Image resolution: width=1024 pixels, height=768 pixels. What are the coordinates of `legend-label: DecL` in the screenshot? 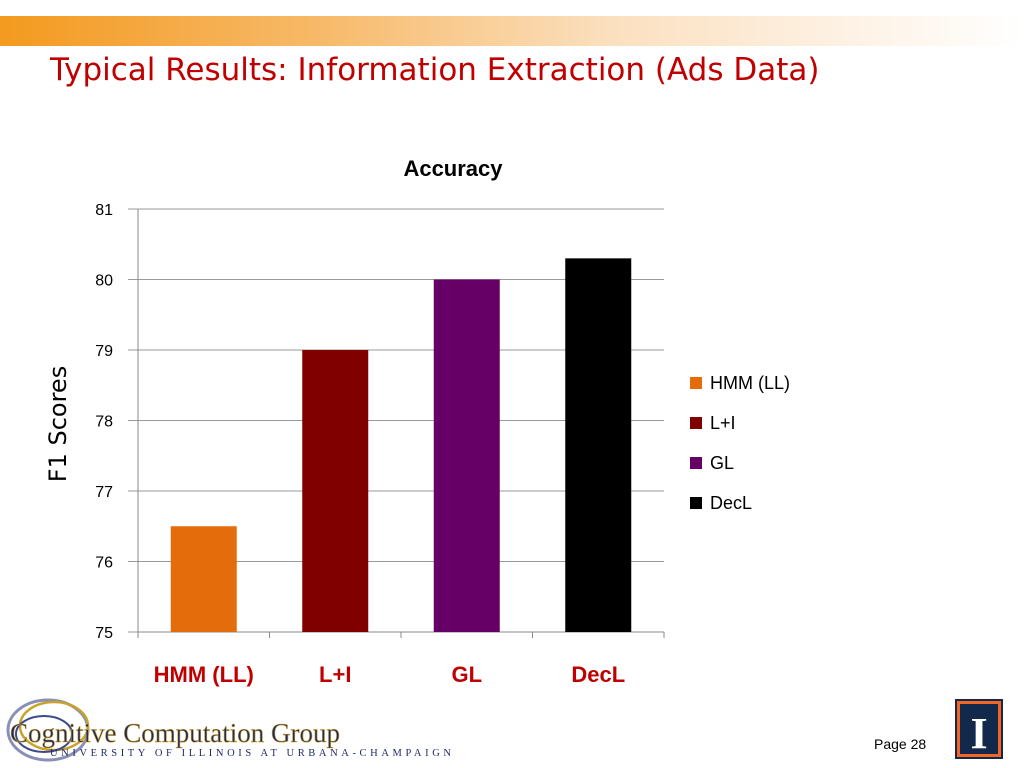 It's located at (731, 503).